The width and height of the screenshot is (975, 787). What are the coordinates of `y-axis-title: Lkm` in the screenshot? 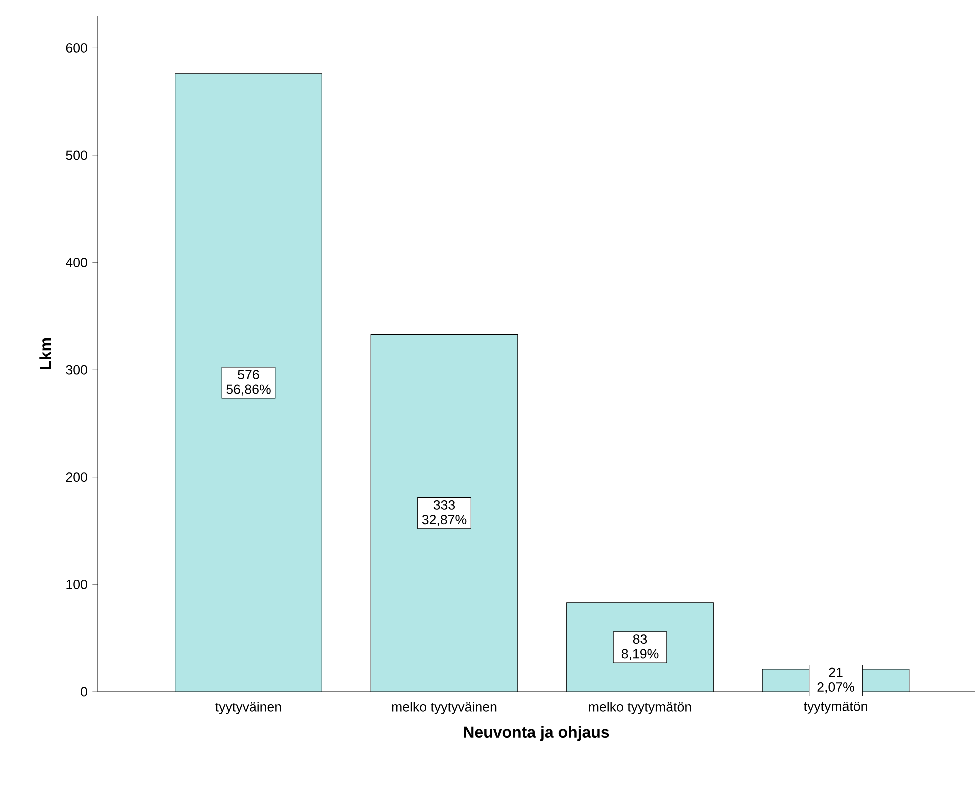 It's located at (46, 354).